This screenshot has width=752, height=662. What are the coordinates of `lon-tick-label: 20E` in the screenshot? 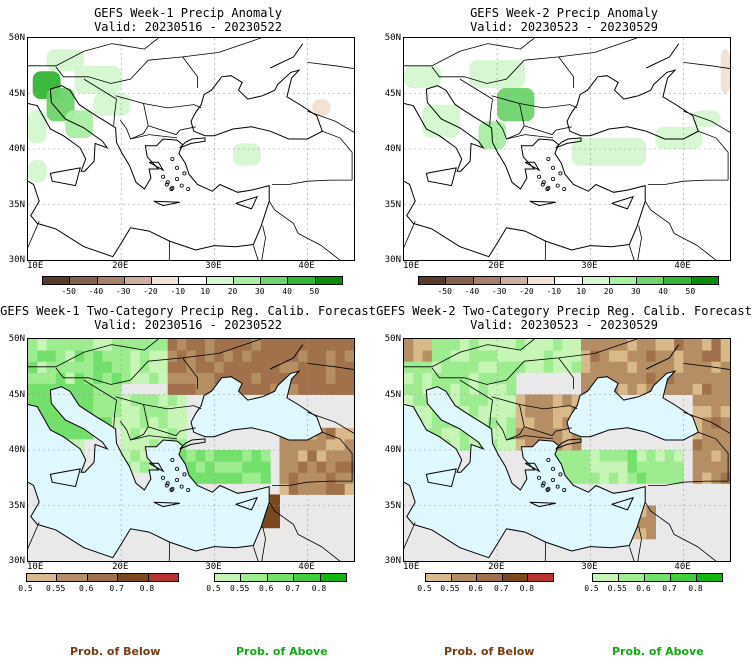 It's located at (120, 266).